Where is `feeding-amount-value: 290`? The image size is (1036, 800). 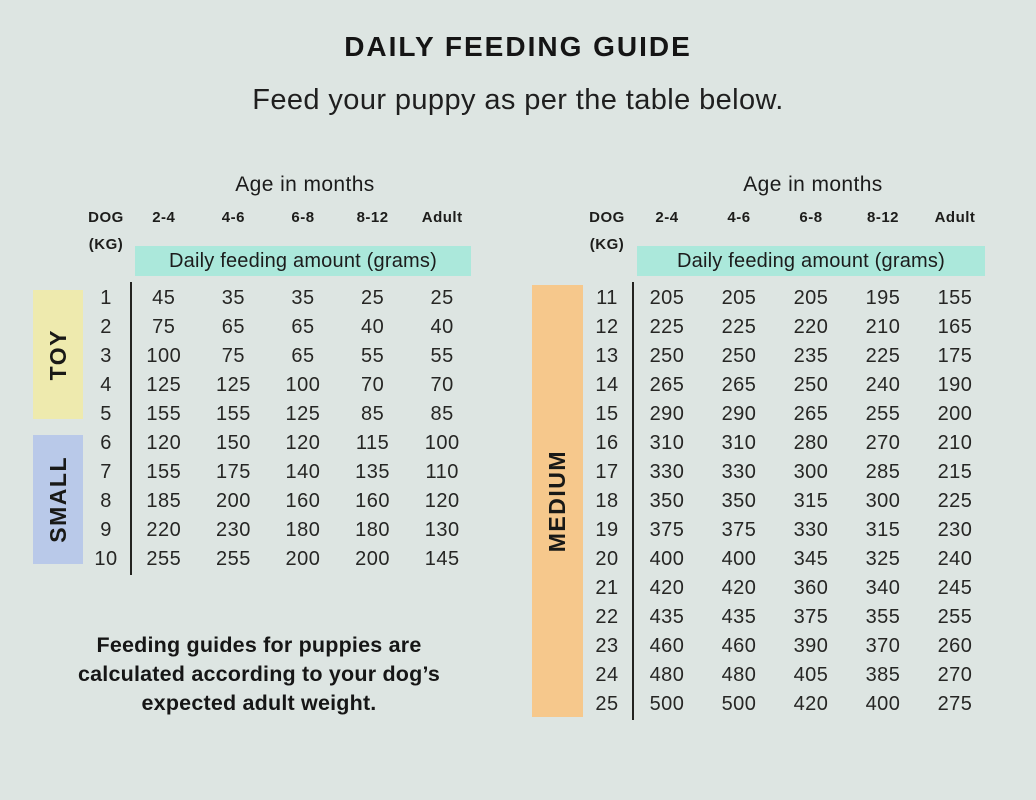
feeding-amount-value: 290 is located at coordinates (667, 414).